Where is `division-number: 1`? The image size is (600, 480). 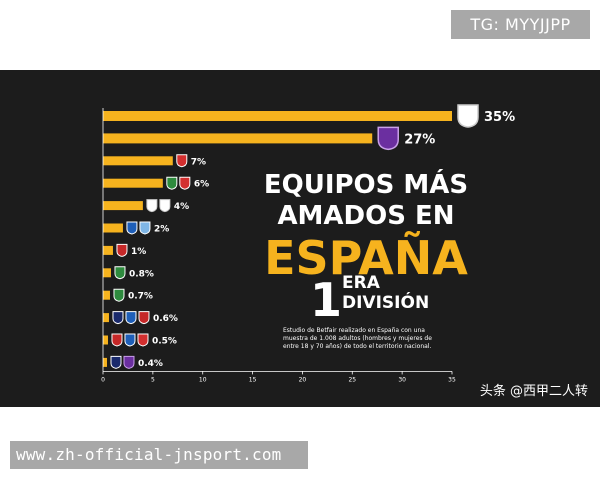 division-number: 1 is located at coordinates (326, 300).